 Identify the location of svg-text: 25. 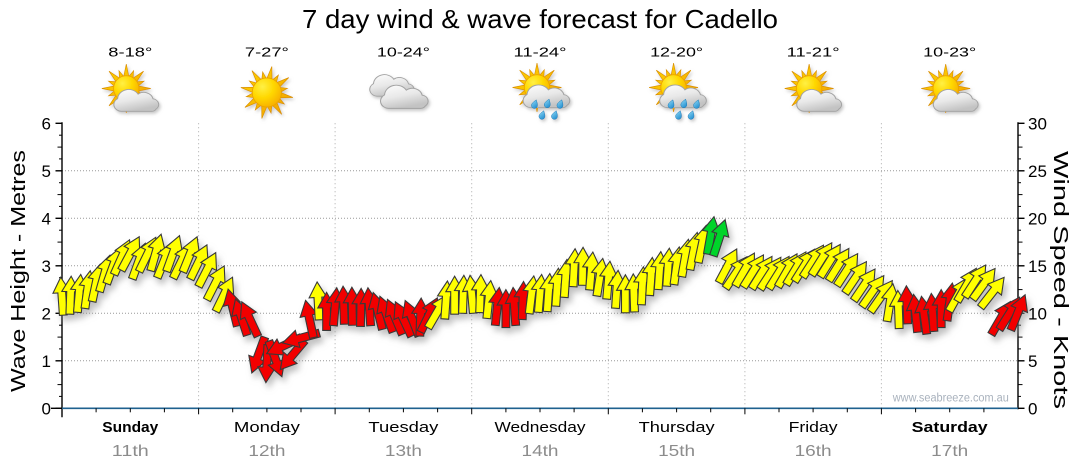
(1037, 171).